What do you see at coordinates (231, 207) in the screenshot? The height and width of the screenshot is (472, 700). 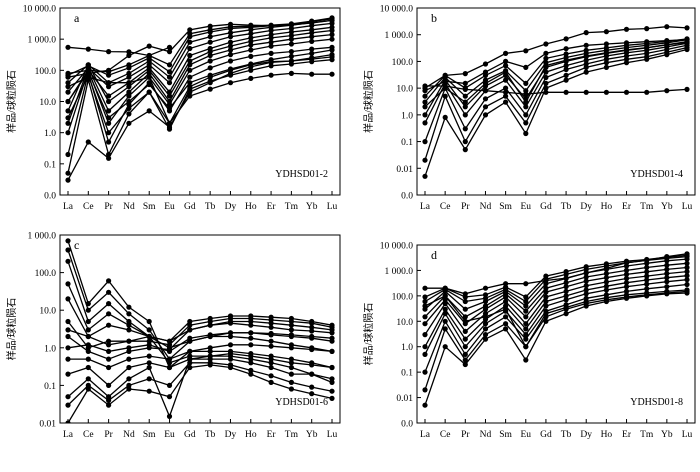 I see `x-tick-label: Dy` at bounding box center [231, 207].